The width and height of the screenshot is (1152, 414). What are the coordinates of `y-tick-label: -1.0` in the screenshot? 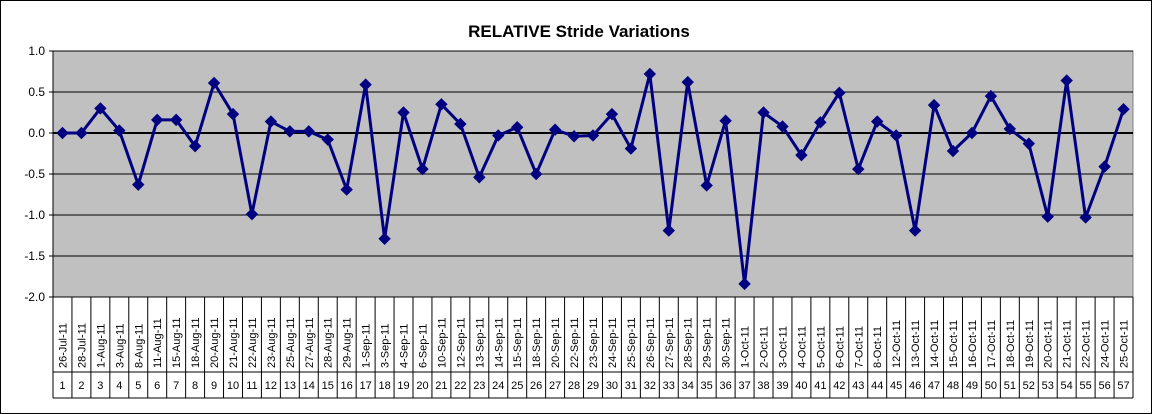 It's located at (34, 215).